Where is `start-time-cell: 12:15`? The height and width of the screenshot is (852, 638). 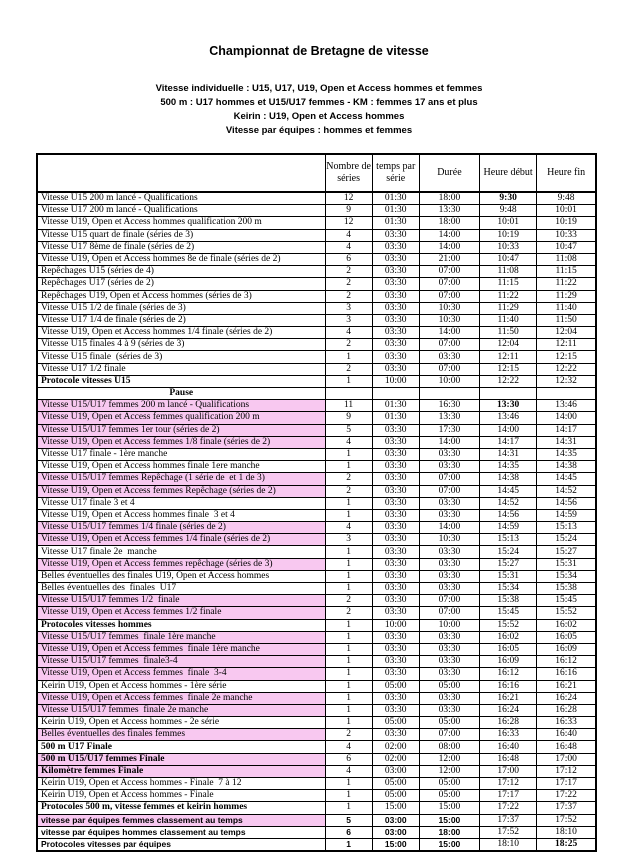 start-time-cell: 12:15 is located at coordinates (508, 369).